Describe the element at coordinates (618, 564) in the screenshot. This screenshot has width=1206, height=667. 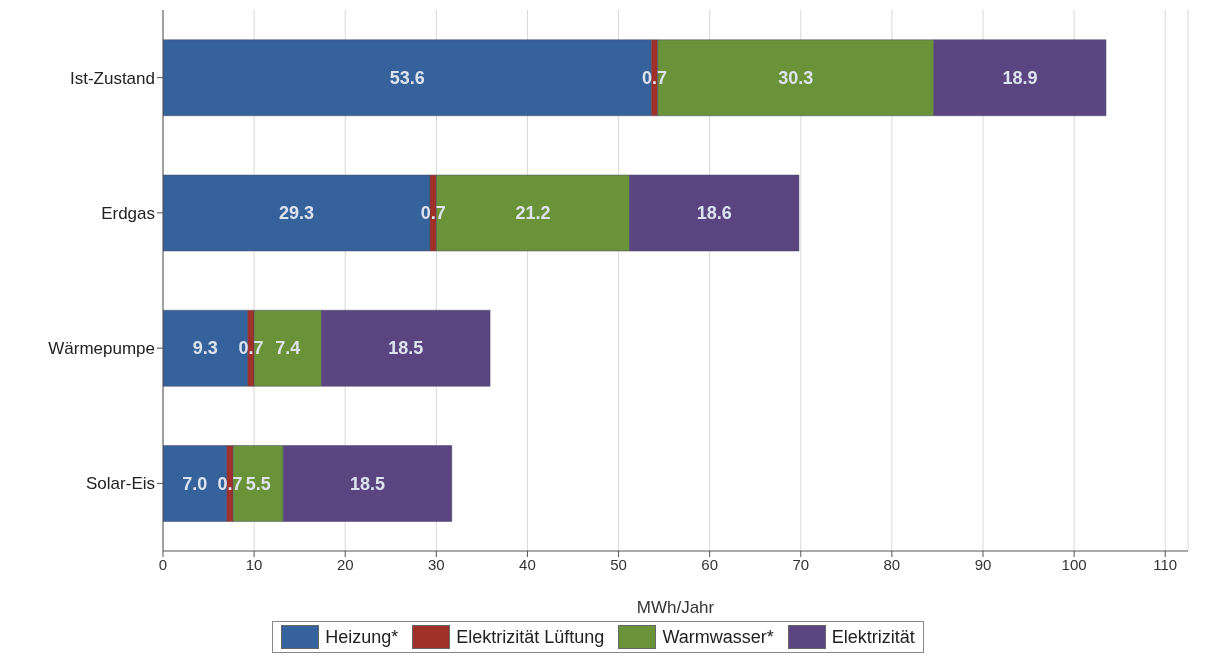
I see `x-tick-label: 50` at that location.